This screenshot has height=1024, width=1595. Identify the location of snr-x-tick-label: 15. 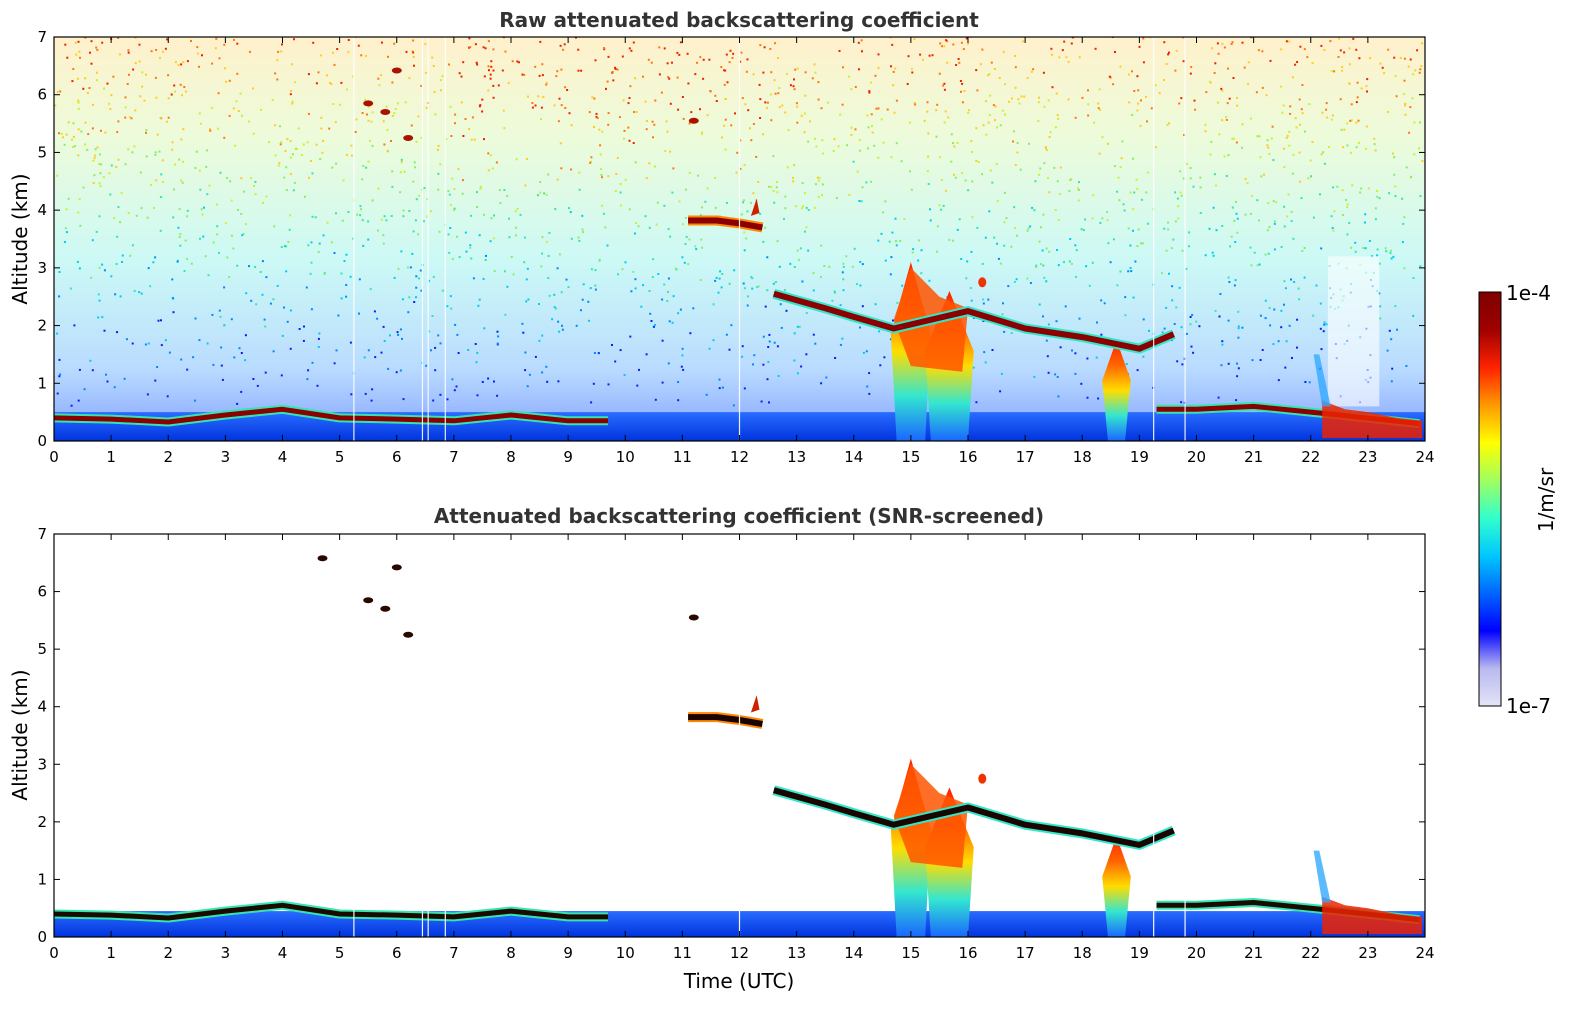
(910, 953).